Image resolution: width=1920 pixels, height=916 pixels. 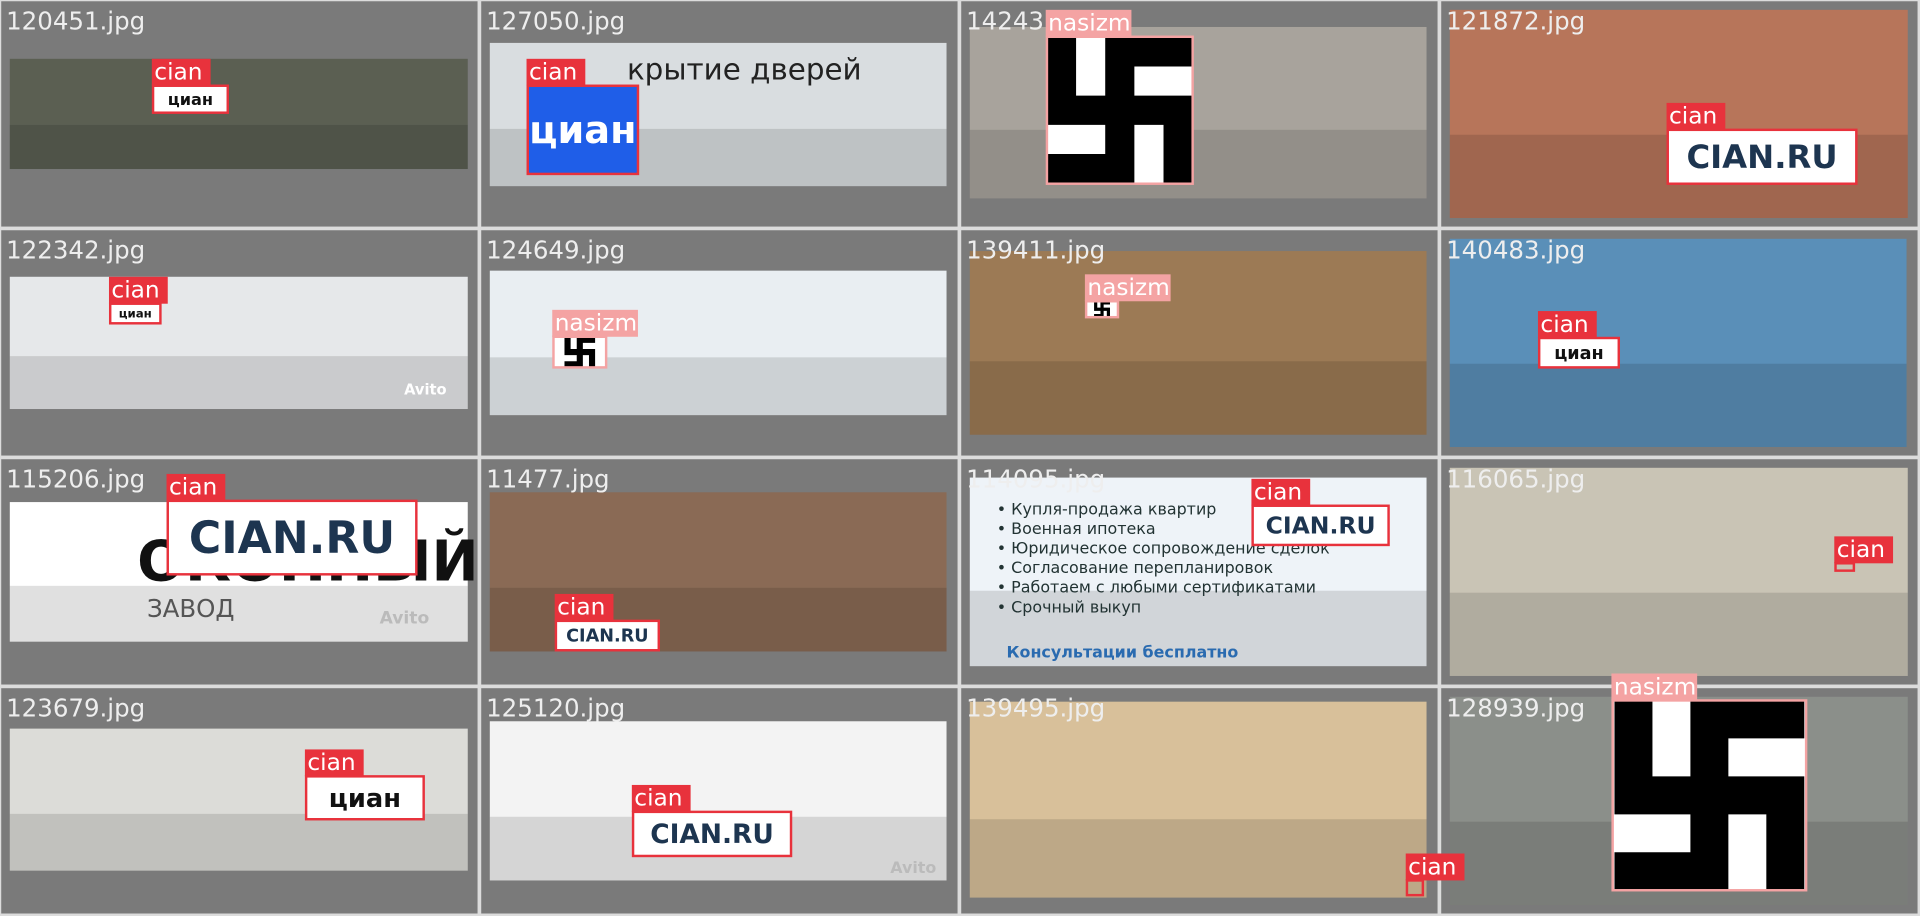 I want to click on filename: 11477.jpg, so click(x=547, y=478).